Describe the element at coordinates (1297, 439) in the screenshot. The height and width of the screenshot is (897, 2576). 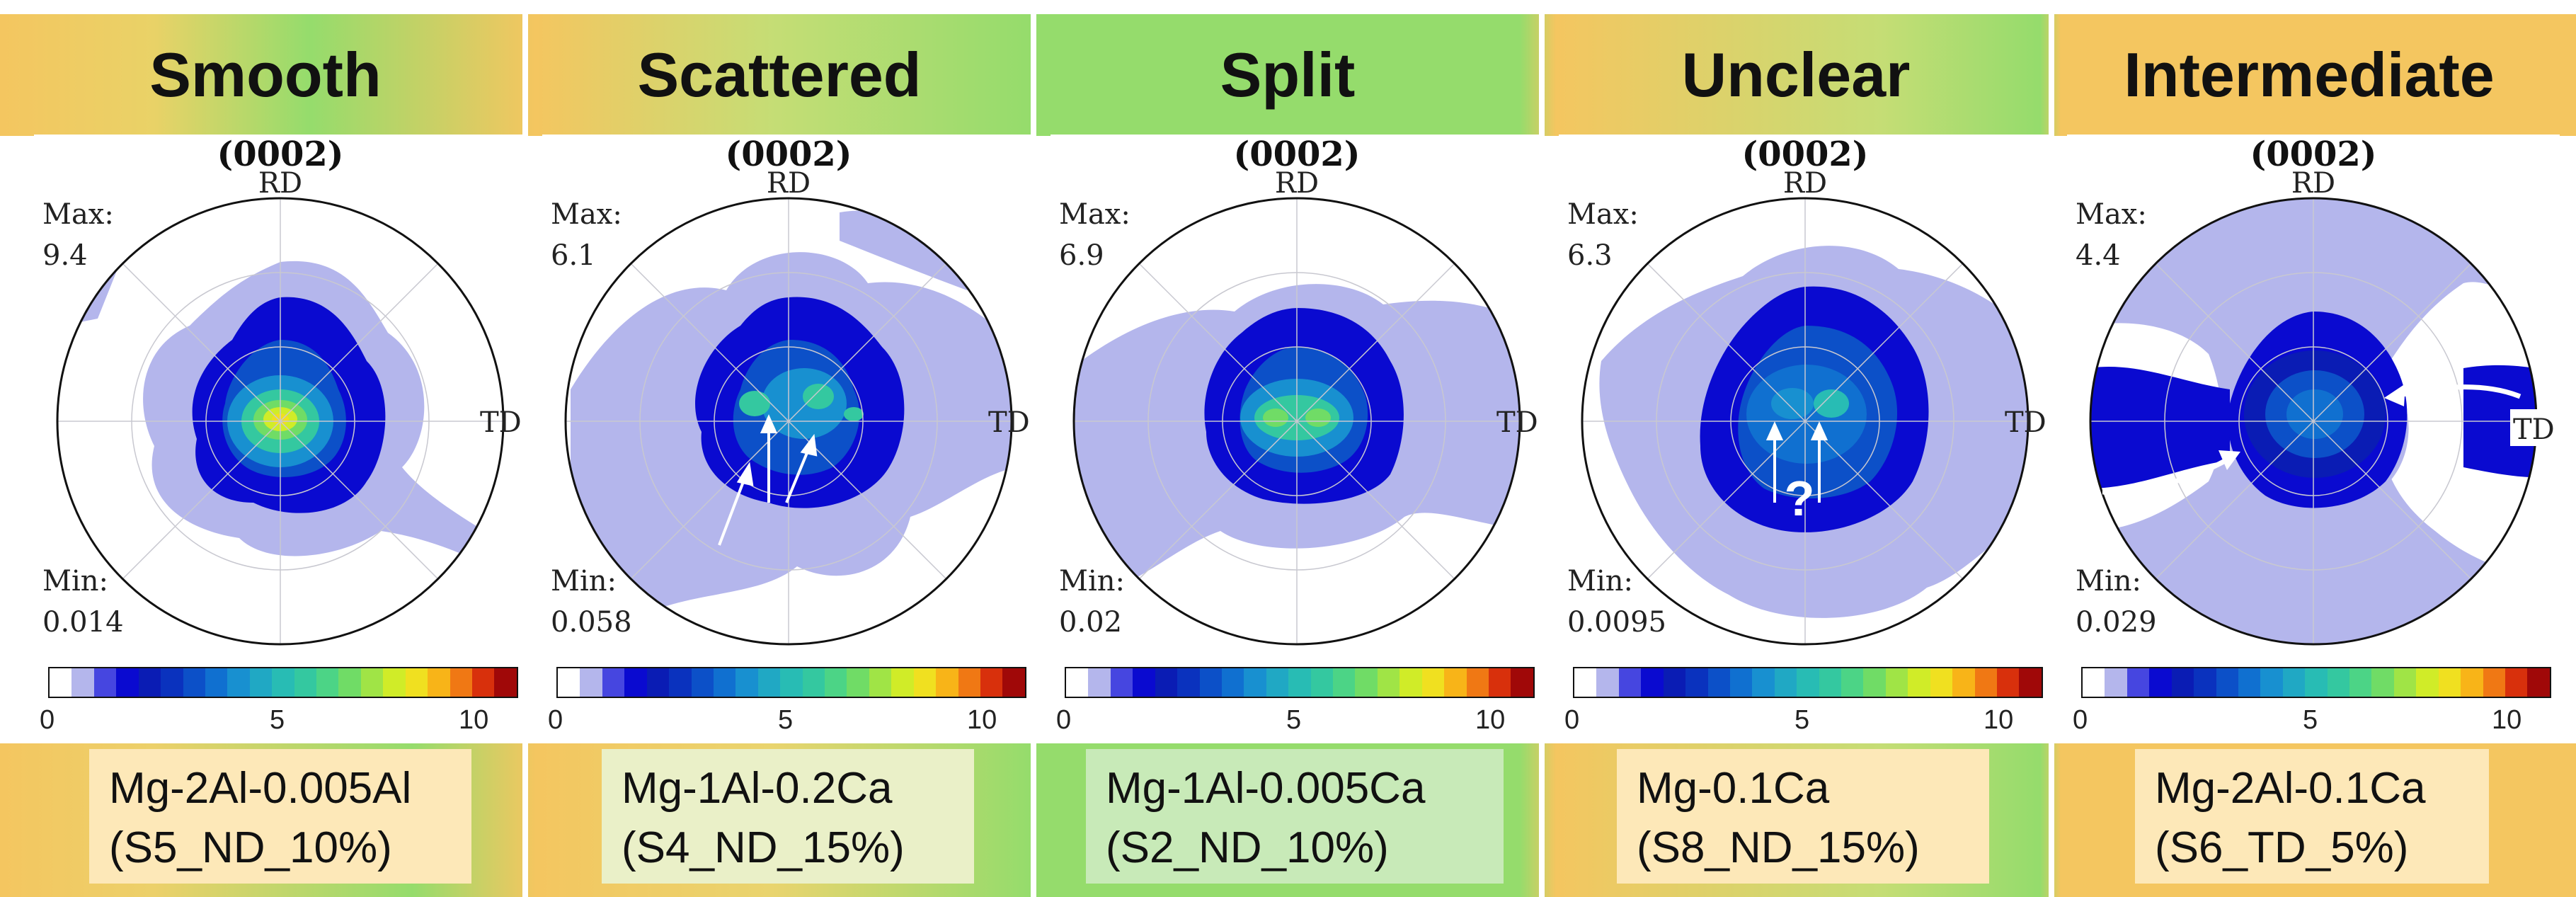
I see `pole-figure-panel-split: (0002) Max: 6.9 Min: 0.02 RD TD 0 5 10` at that location.